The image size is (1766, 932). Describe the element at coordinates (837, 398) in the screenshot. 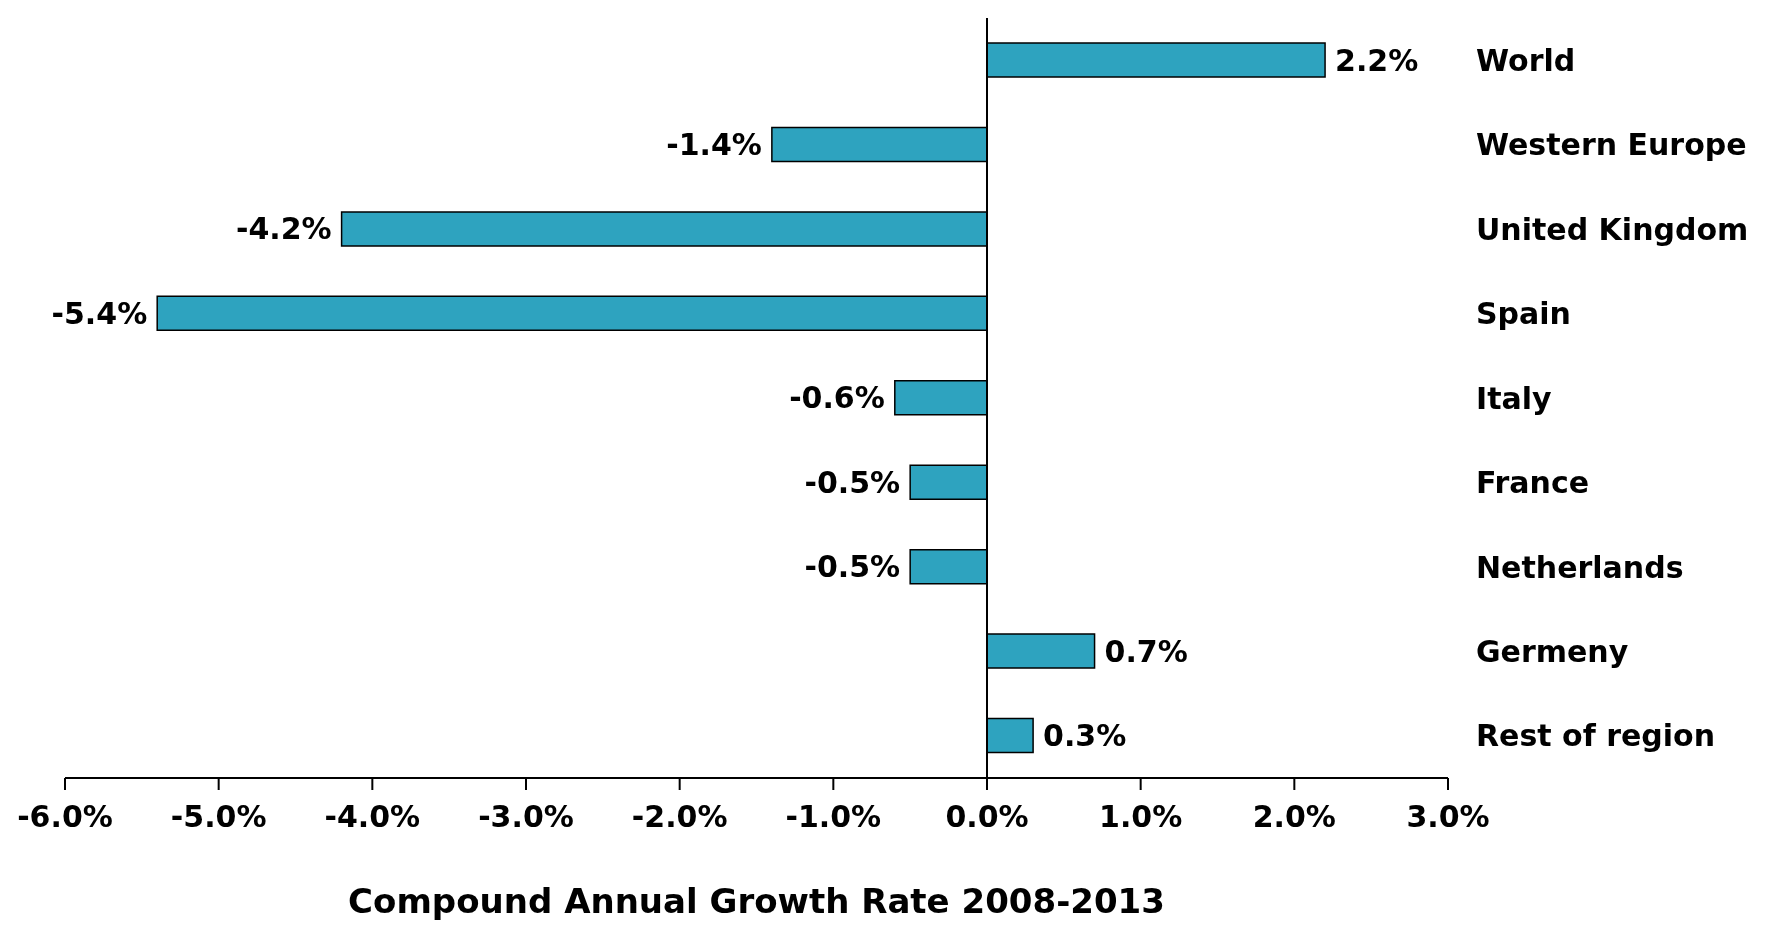

I see `data-label: -0.6%` at that location.